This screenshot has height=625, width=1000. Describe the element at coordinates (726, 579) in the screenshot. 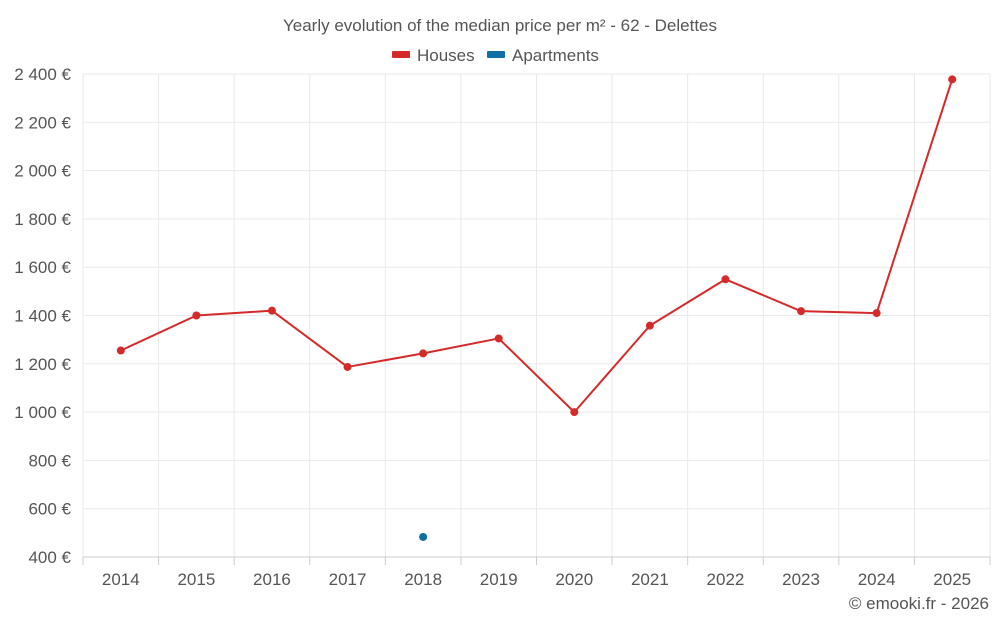

I see `x-tick-label: 2022` at that location.